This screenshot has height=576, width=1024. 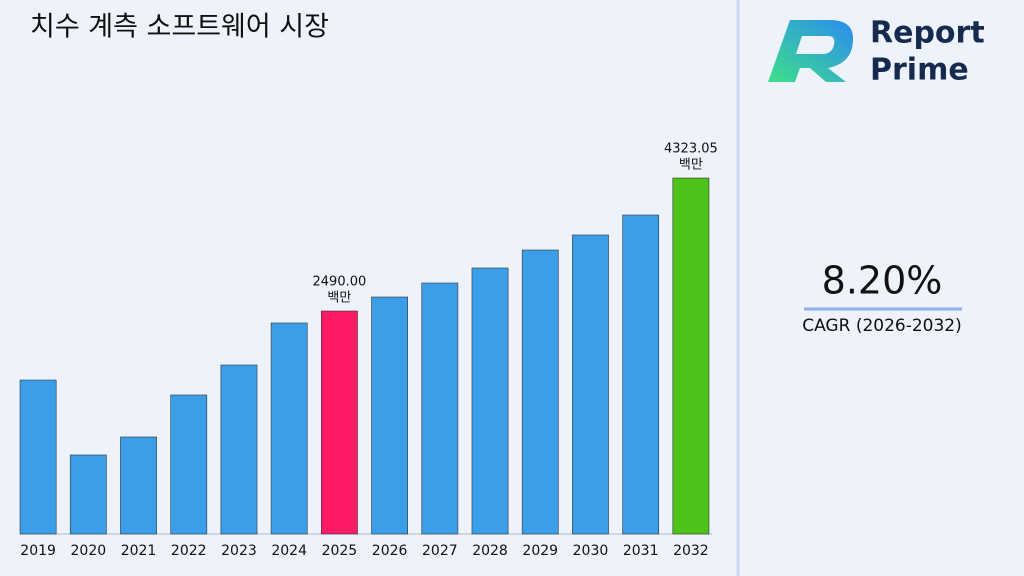 What do you see at coordinates (540, 551) in the screenshot?
I see `x-tick-label: 2029` at bounding box center [540, 551].